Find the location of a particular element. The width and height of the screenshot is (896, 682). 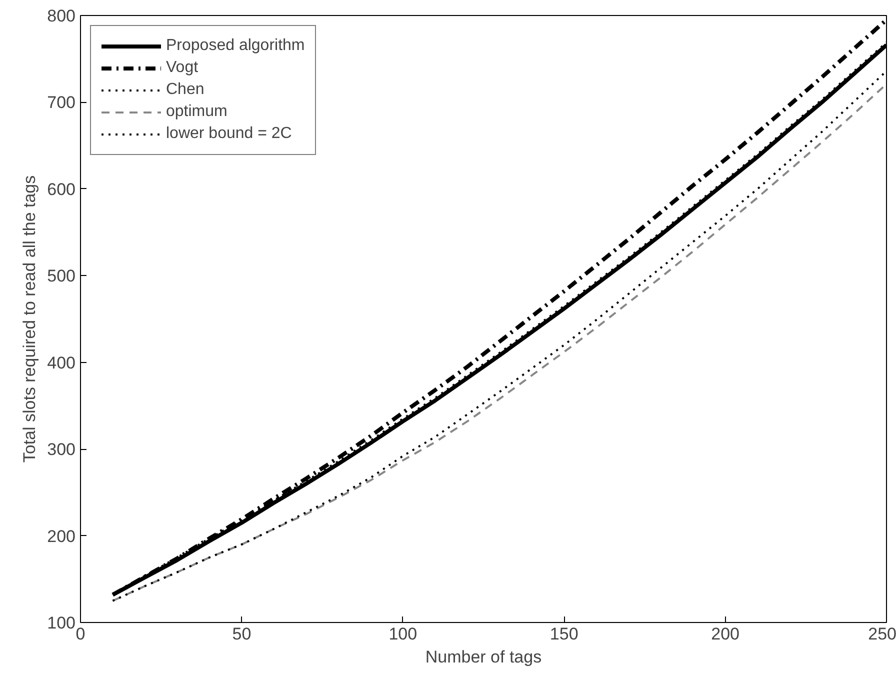

legend-label: Vogt is located at coordinates (182, 68).